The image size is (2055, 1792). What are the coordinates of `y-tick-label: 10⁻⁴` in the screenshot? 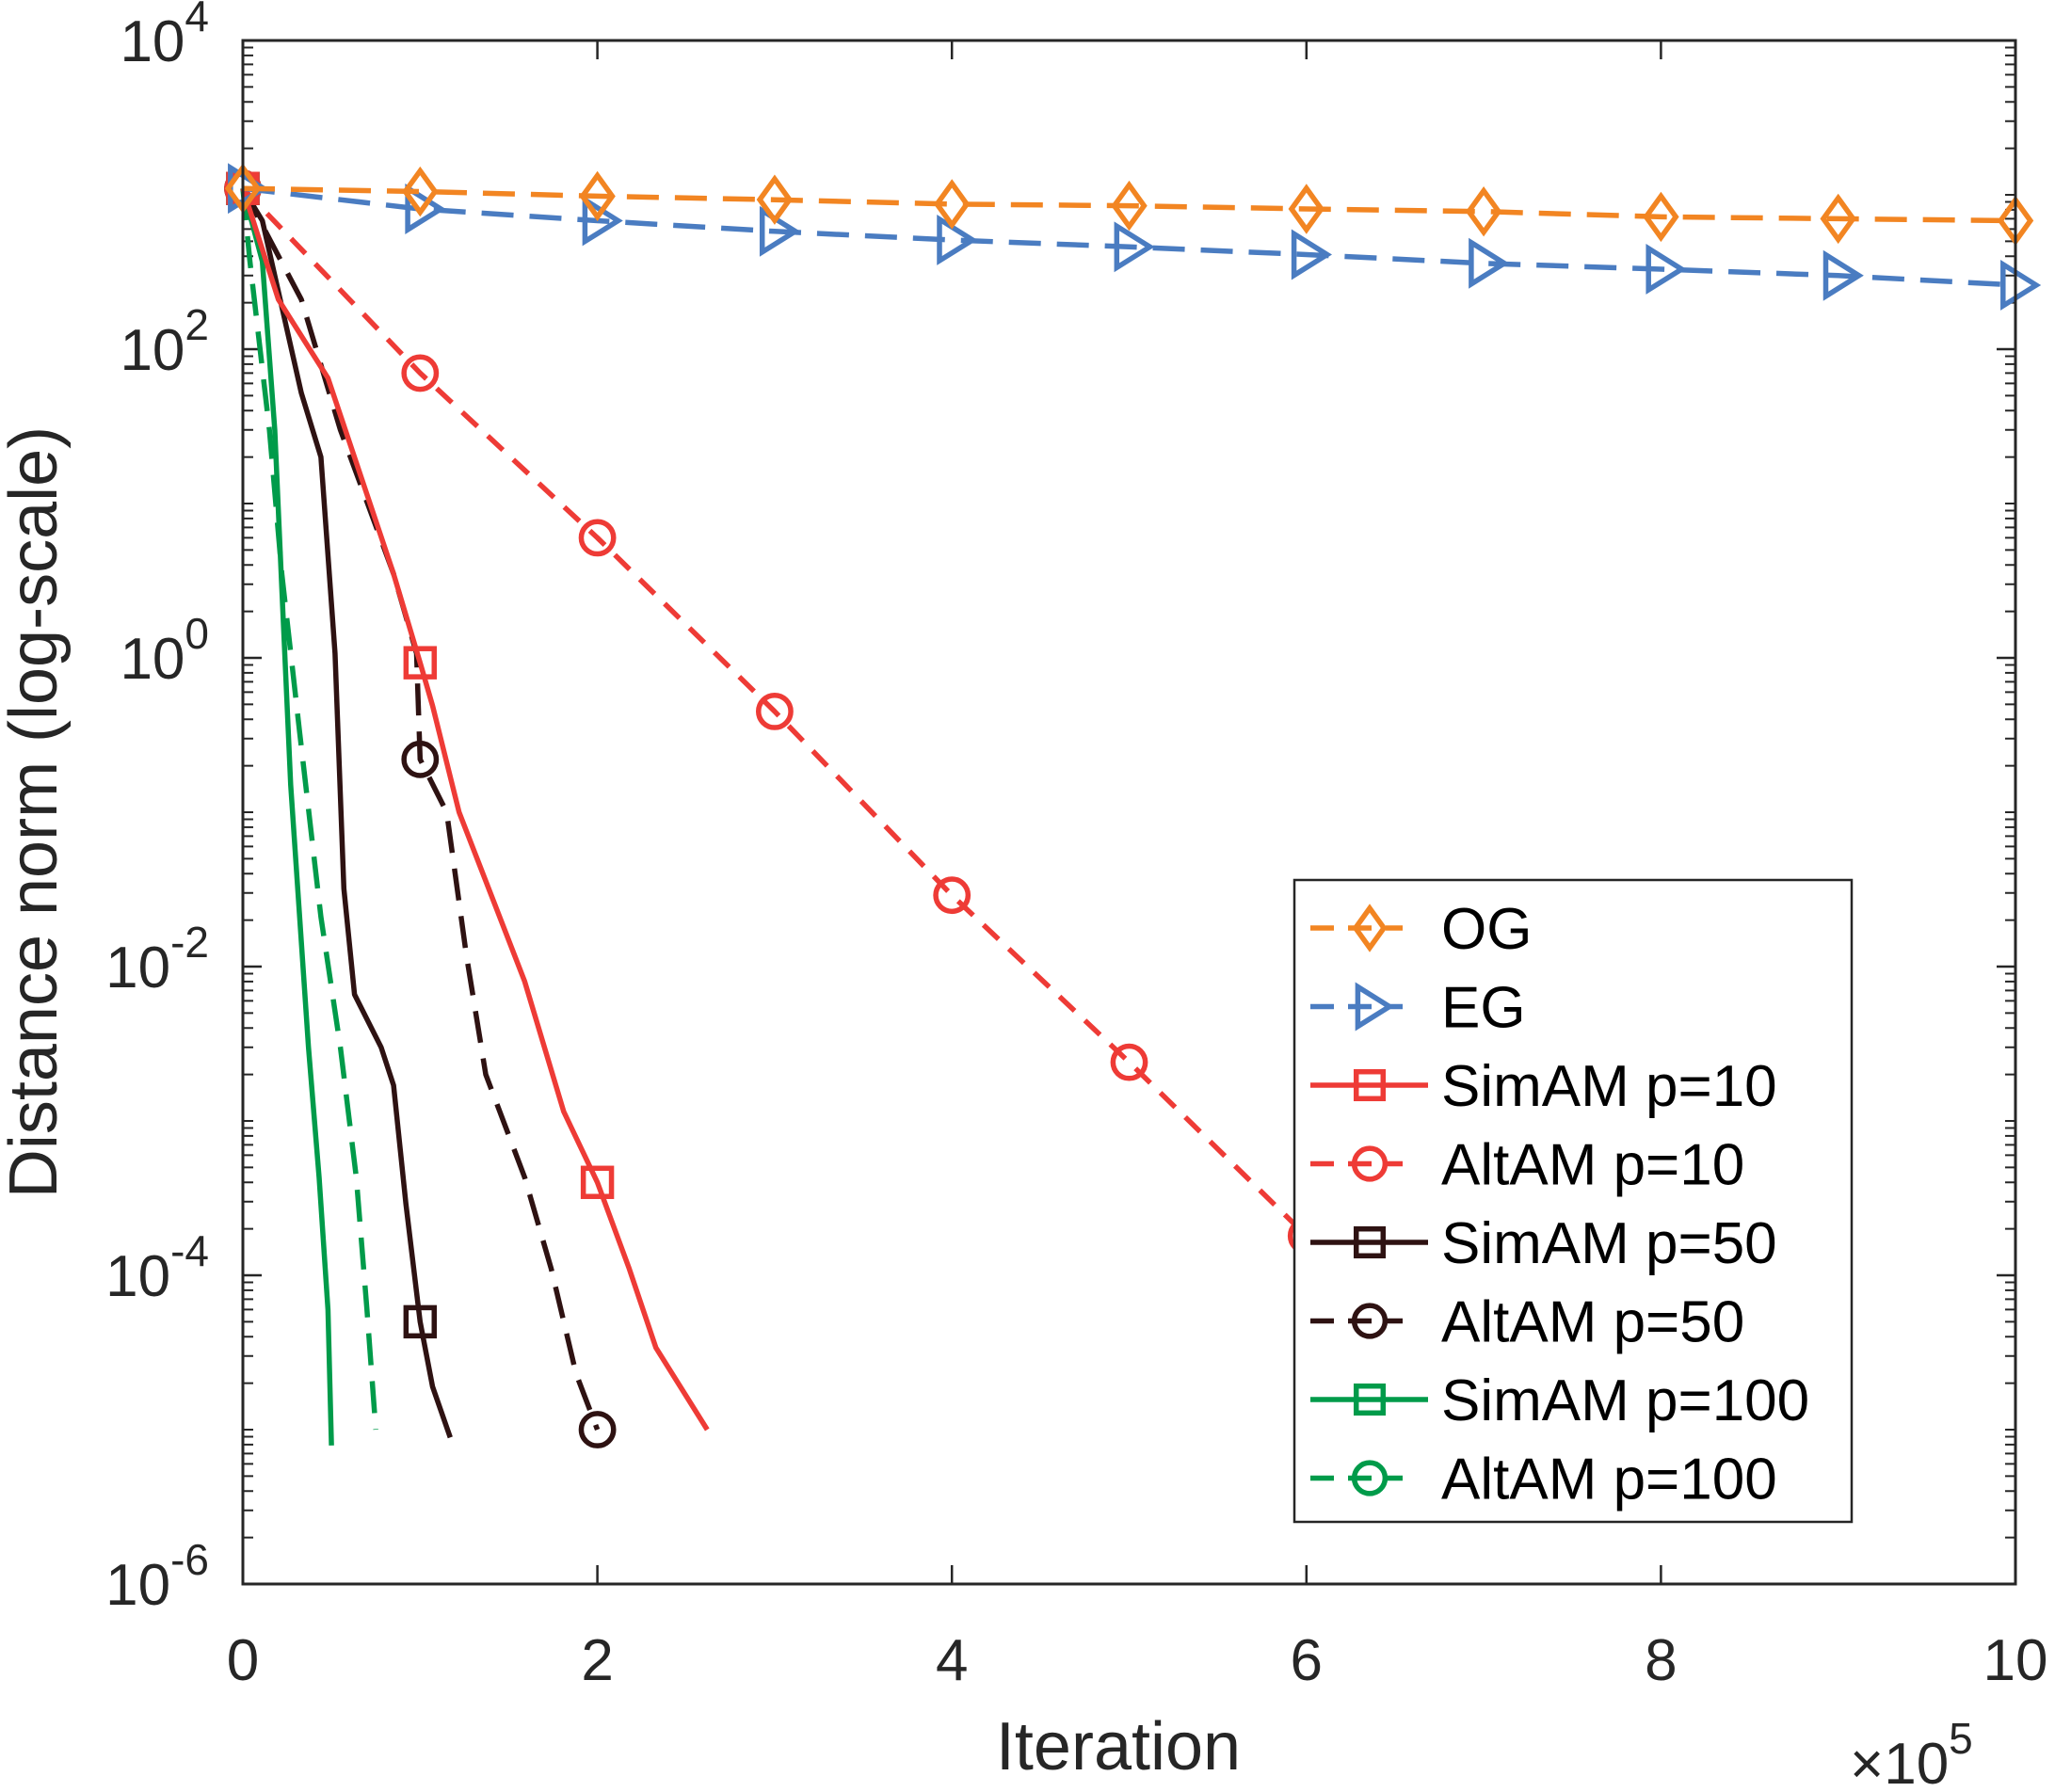 It's located at (157, 1267).